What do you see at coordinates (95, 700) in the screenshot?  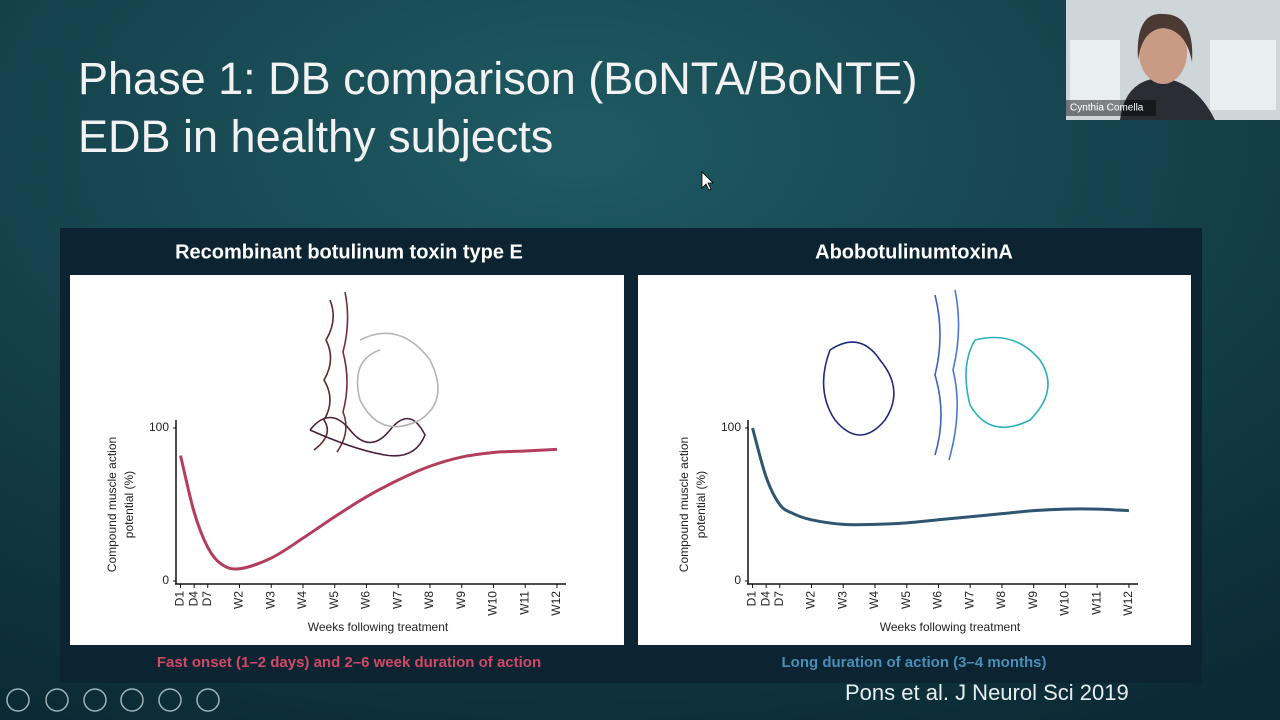 I see `pen-button` at bounding box center [95, 700].